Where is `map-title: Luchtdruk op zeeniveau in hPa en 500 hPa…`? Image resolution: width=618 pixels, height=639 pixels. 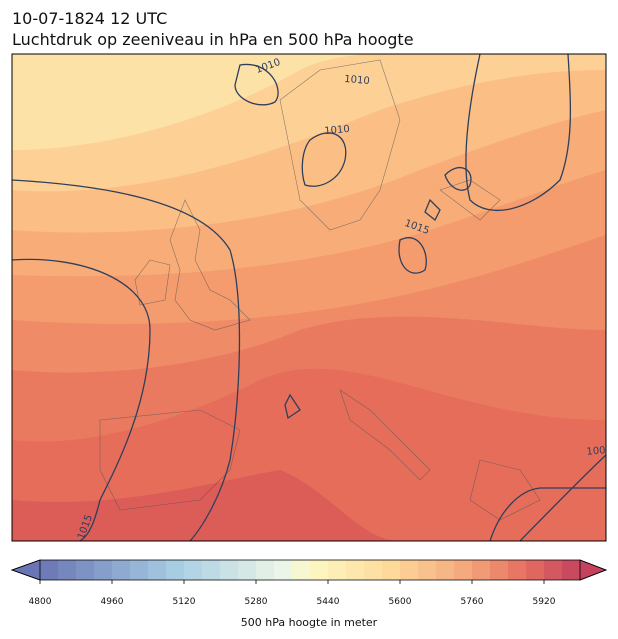 map-title: Luchtdruk op zeeniveau in hPa en 500 hPa… is located at coordinates (213, 39).